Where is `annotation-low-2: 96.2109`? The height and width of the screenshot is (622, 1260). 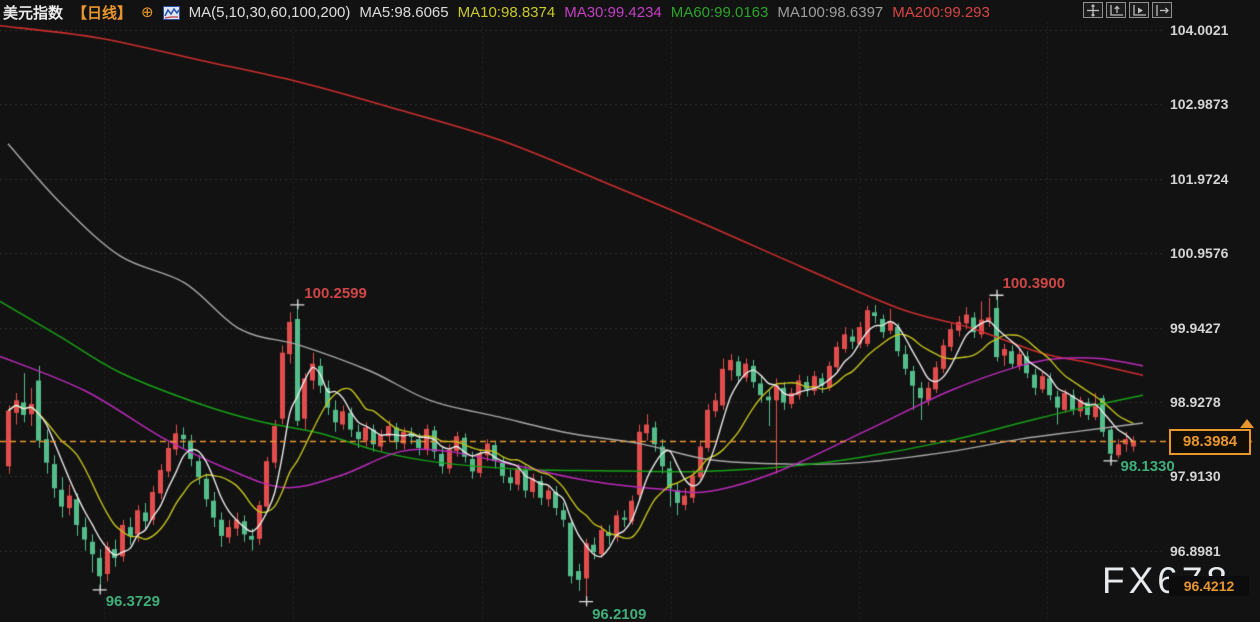
annotation-low-2: 96.2109 is located at coordinates (619, 614).